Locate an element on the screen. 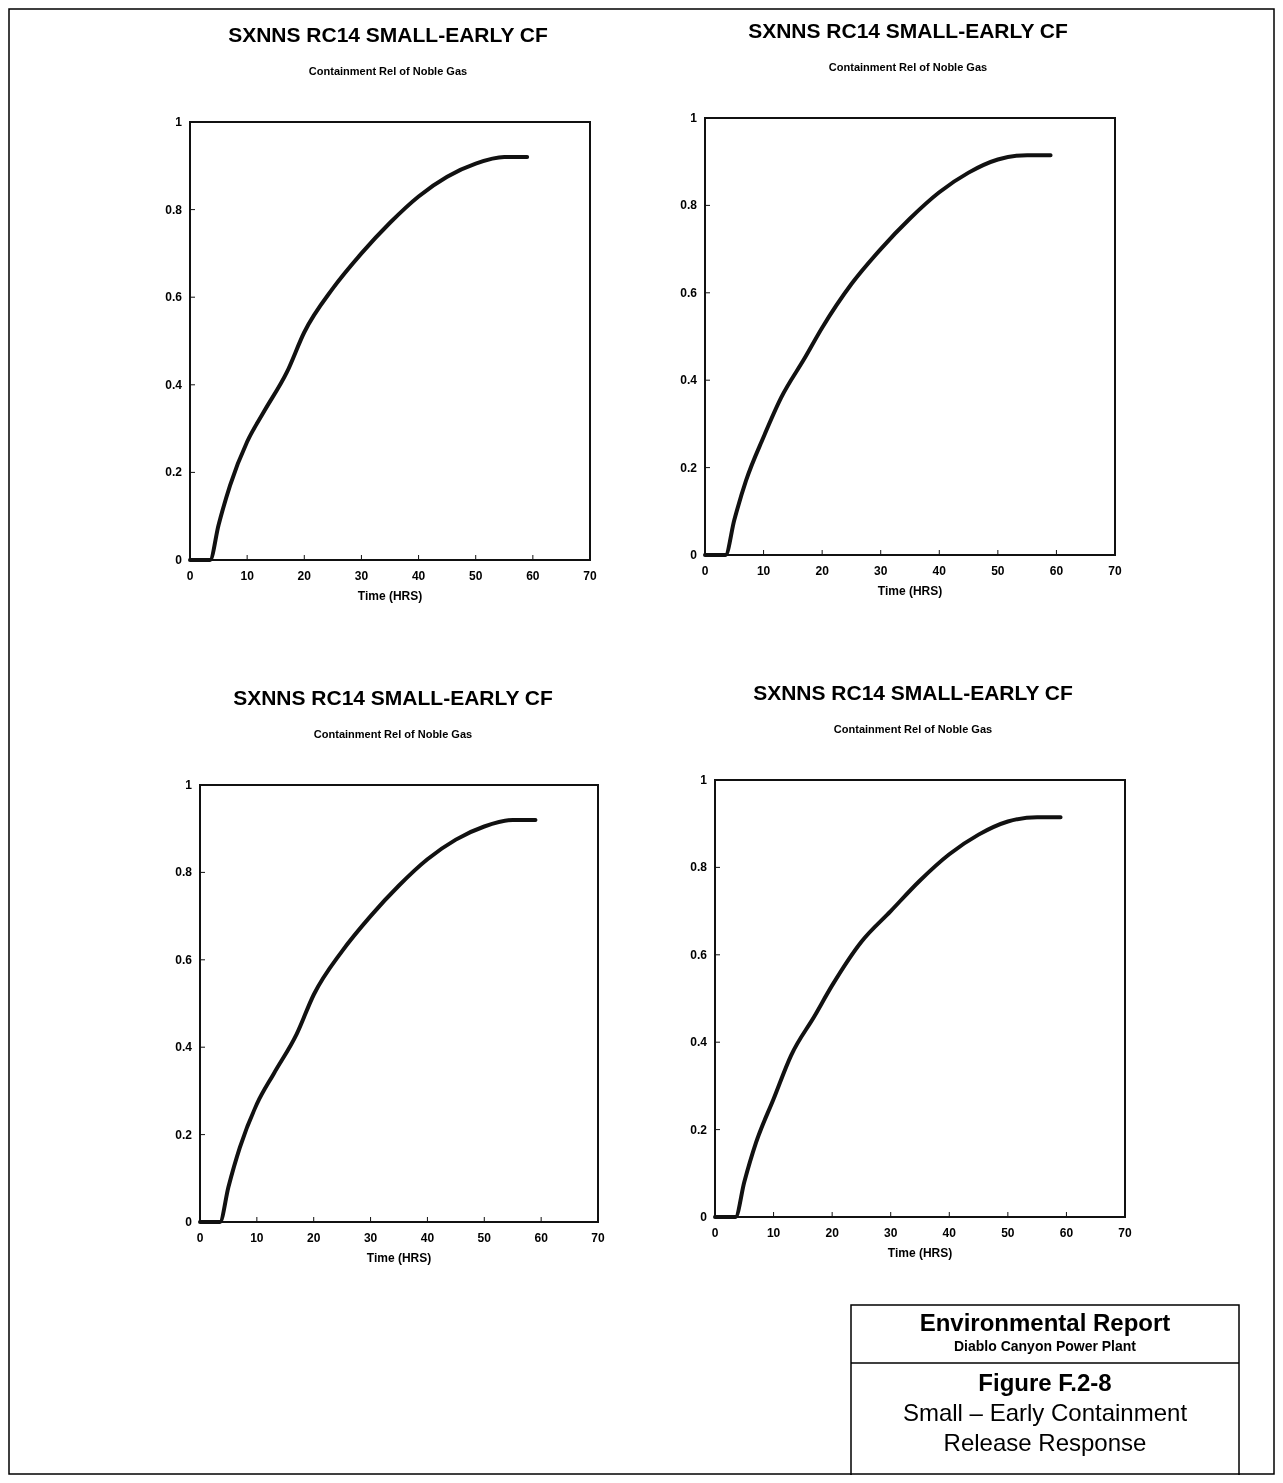  text: Small – Early Containment Release Response is located at coordinates (1045, 1427).